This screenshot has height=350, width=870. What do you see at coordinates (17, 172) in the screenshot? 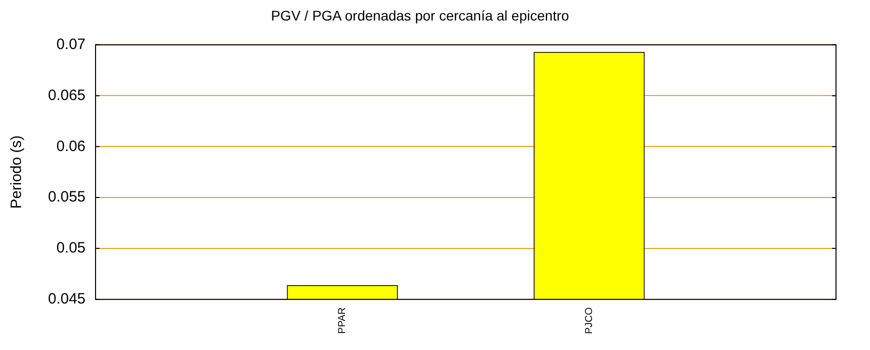
I see `y-axis-title: Periodo (s)` at bounding box center [17, 172].